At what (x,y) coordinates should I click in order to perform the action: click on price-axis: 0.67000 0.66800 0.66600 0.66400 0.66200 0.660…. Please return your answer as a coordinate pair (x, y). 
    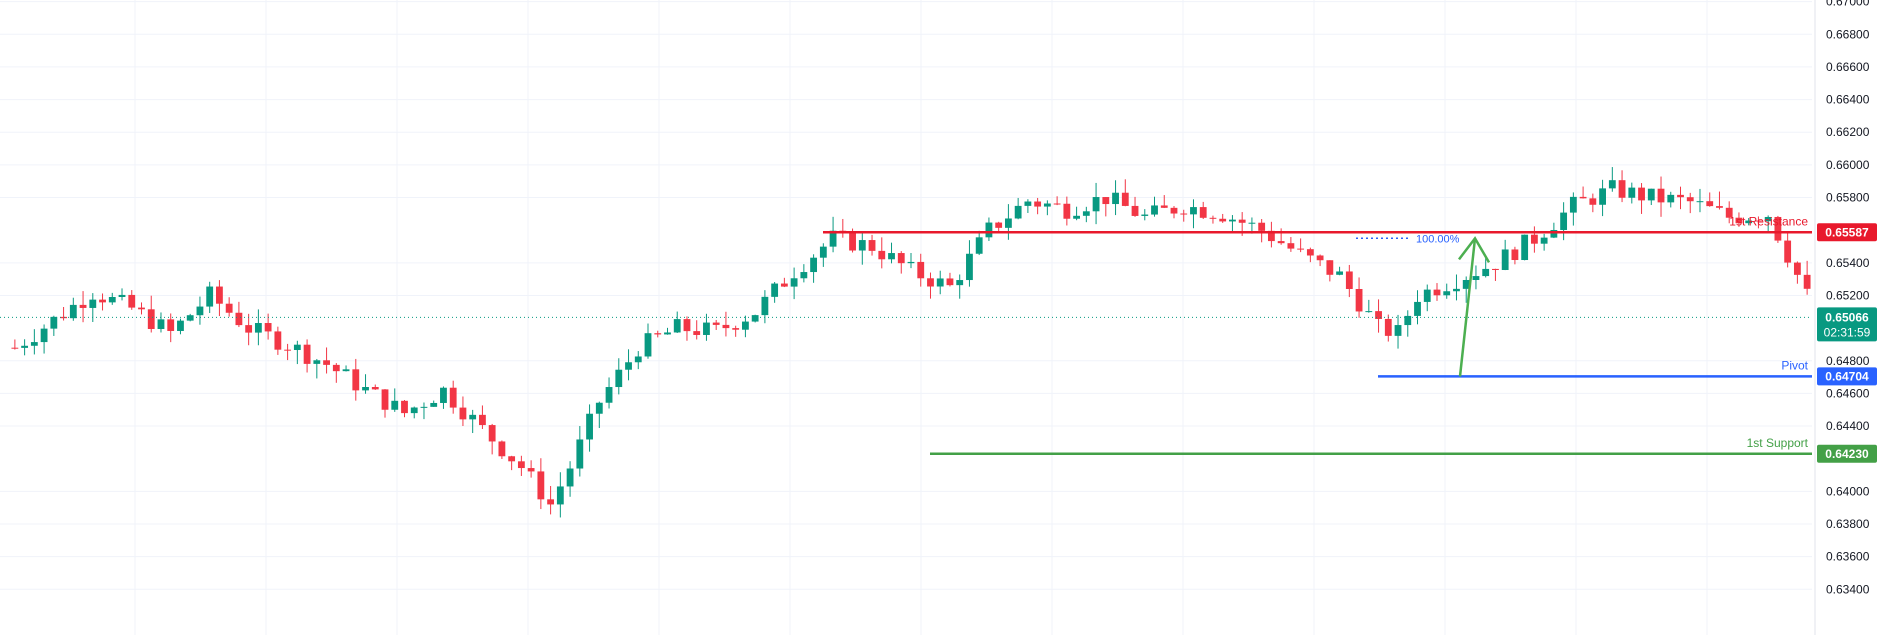
    Looking at the image, I should click on (1845, 317).